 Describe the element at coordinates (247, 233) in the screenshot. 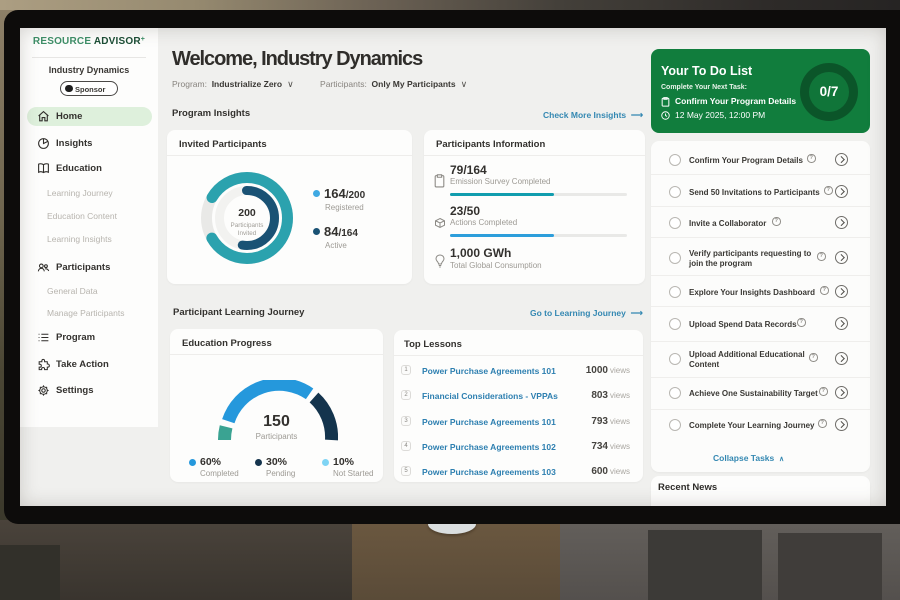

I see `svg-text: Invited` at that location.